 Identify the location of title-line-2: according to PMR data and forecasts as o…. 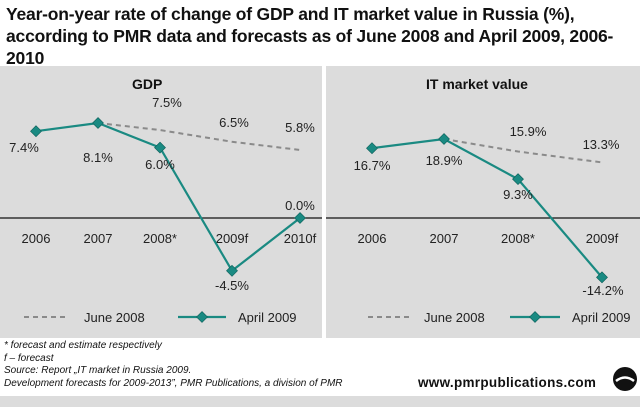
(310, 47).